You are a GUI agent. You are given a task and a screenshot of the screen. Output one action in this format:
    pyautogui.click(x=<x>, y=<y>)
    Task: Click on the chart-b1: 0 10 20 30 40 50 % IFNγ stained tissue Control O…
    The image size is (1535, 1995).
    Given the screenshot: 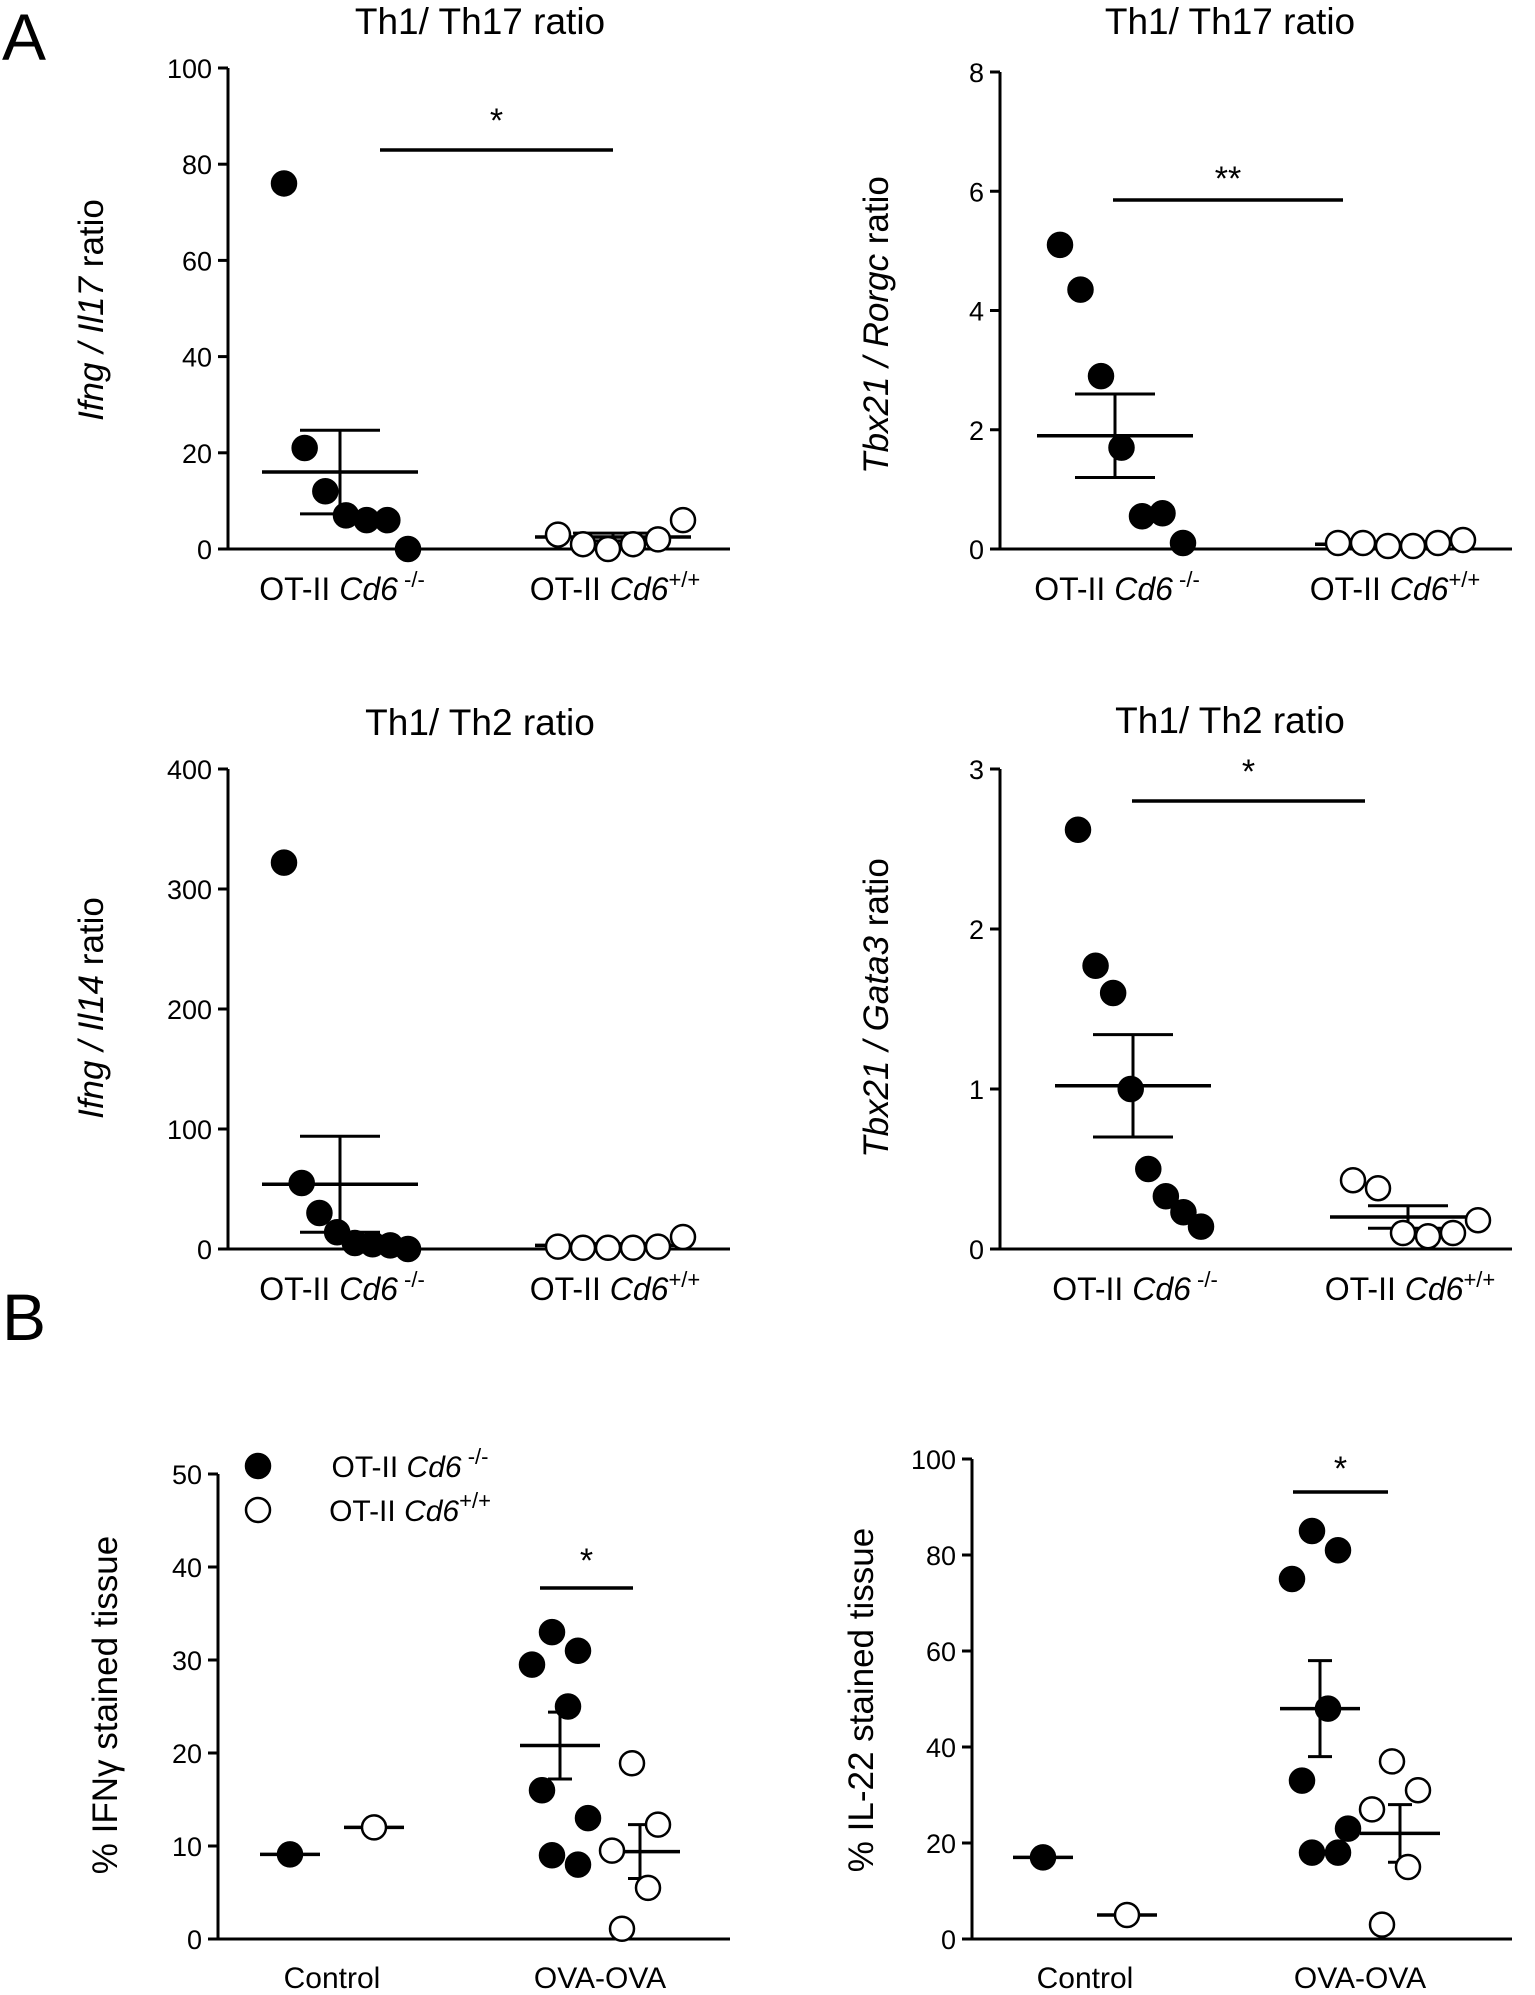 What is the action you would take?
    pyautogui.click(x=408, y=1719)
    